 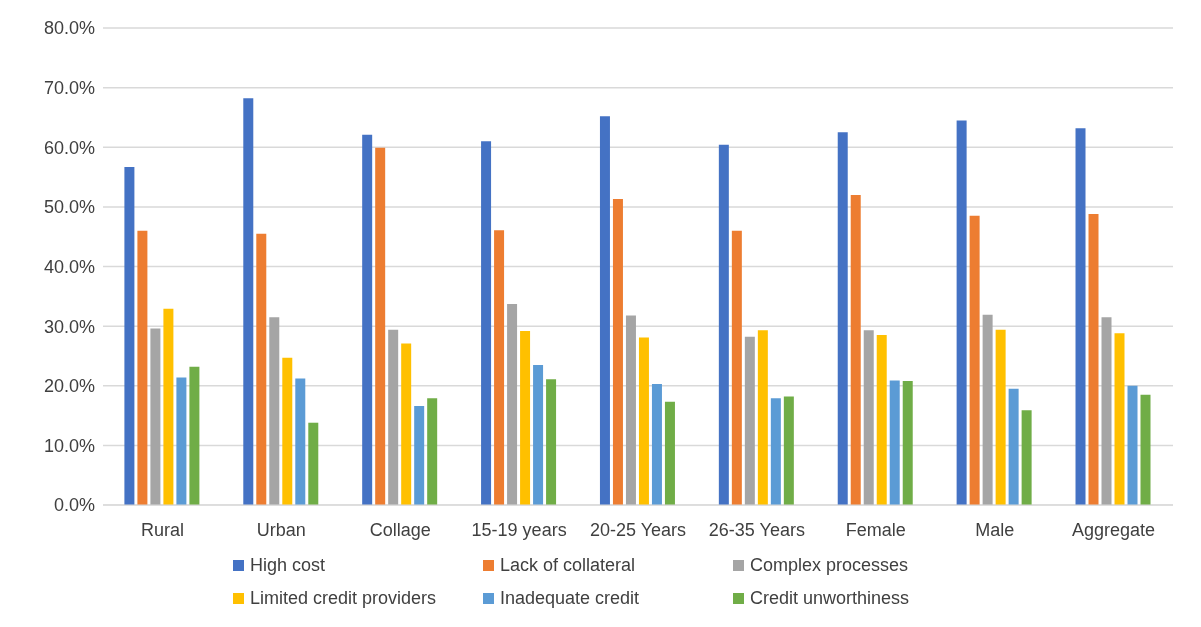 I want to click on y-tick-label: 40.0%, so click(x=69, y=266).